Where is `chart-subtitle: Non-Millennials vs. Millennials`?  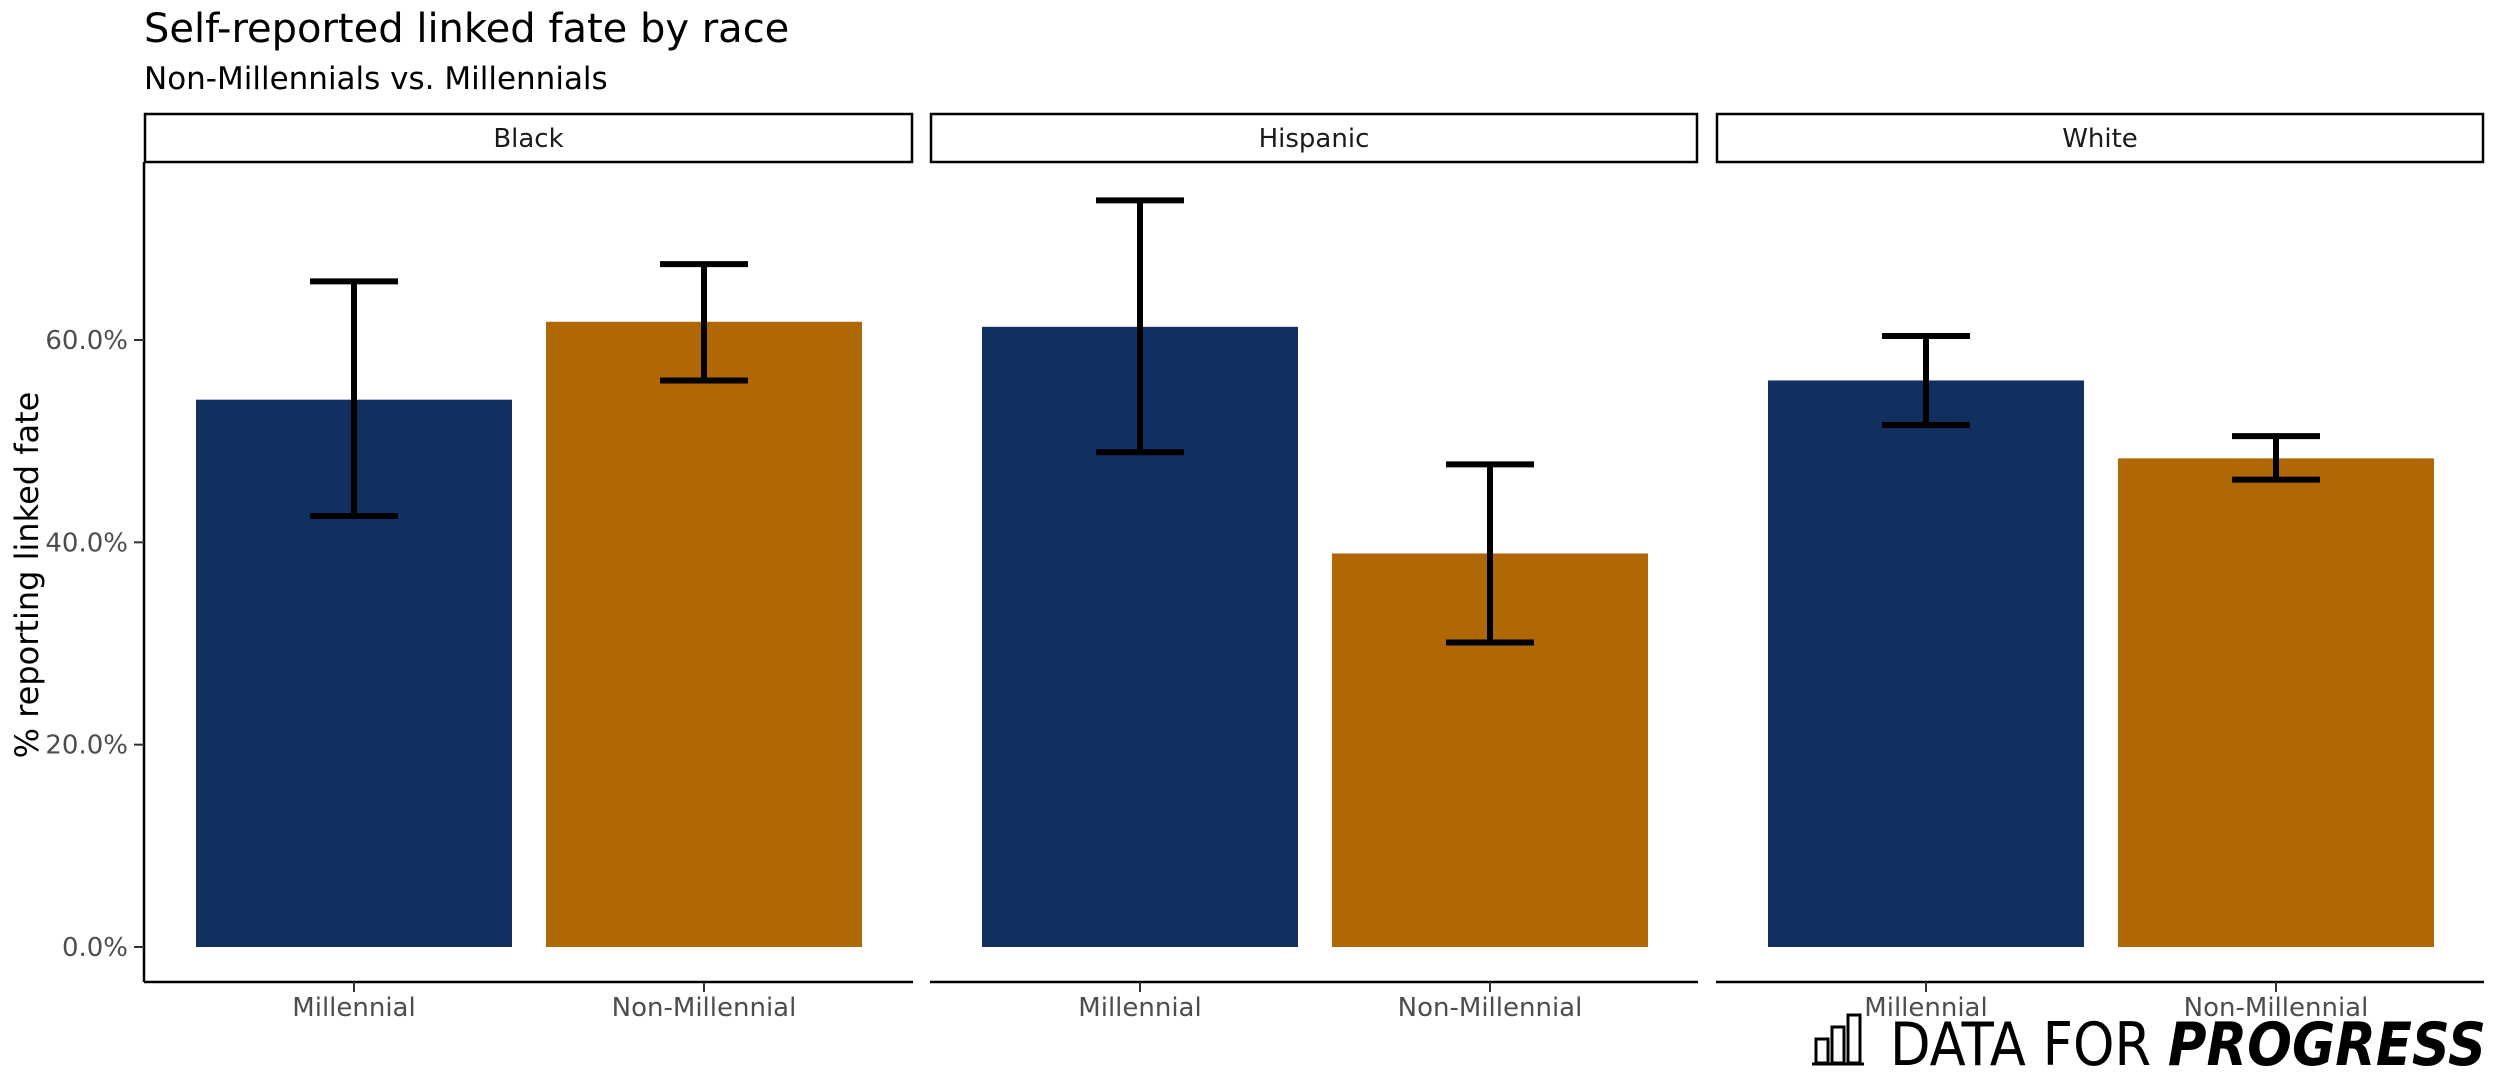
chart-subtitle: Non-Millennials vs. Millennials is located at coordinates (376, 79).